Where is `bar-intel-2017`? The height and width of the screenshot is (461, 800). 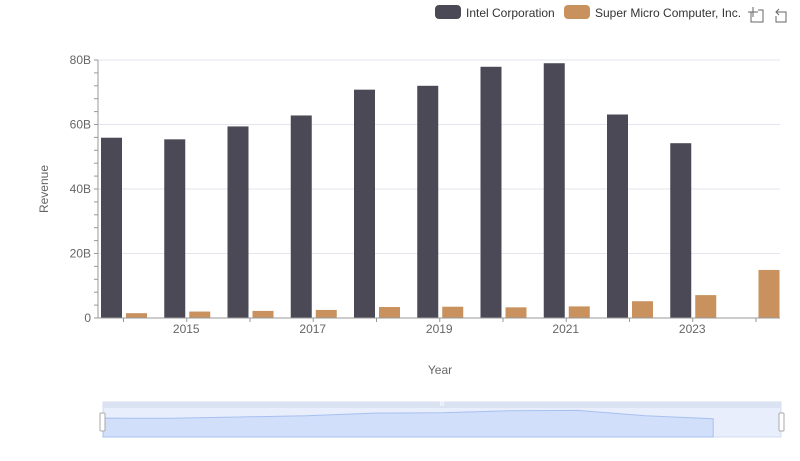 bar-intel-2017 is located at coordinates (301, 216).